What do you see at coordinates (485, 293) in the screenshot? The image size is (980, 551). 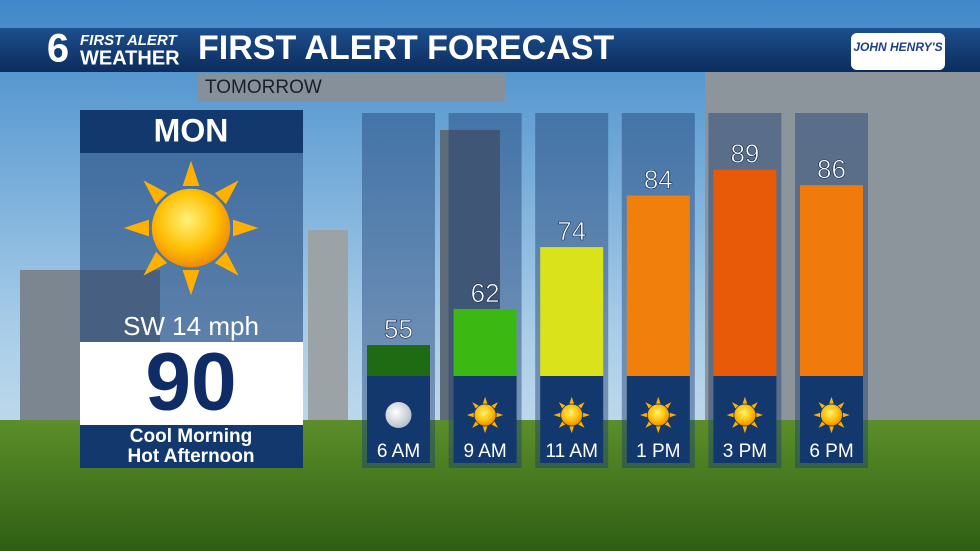 I see `value-label: 62` at bounding box center [485, 293].